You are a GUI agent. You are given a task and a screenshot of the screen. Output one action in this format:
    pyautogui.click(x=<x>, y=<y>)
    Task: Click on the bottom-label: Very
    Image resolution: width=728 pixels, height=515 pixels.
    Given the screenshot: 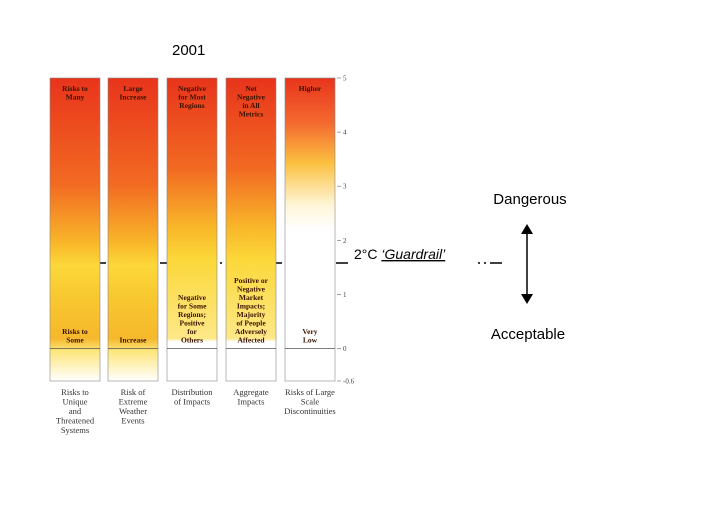 What is the action you would take?
    pyautogui.click(x=309, y=331)
    